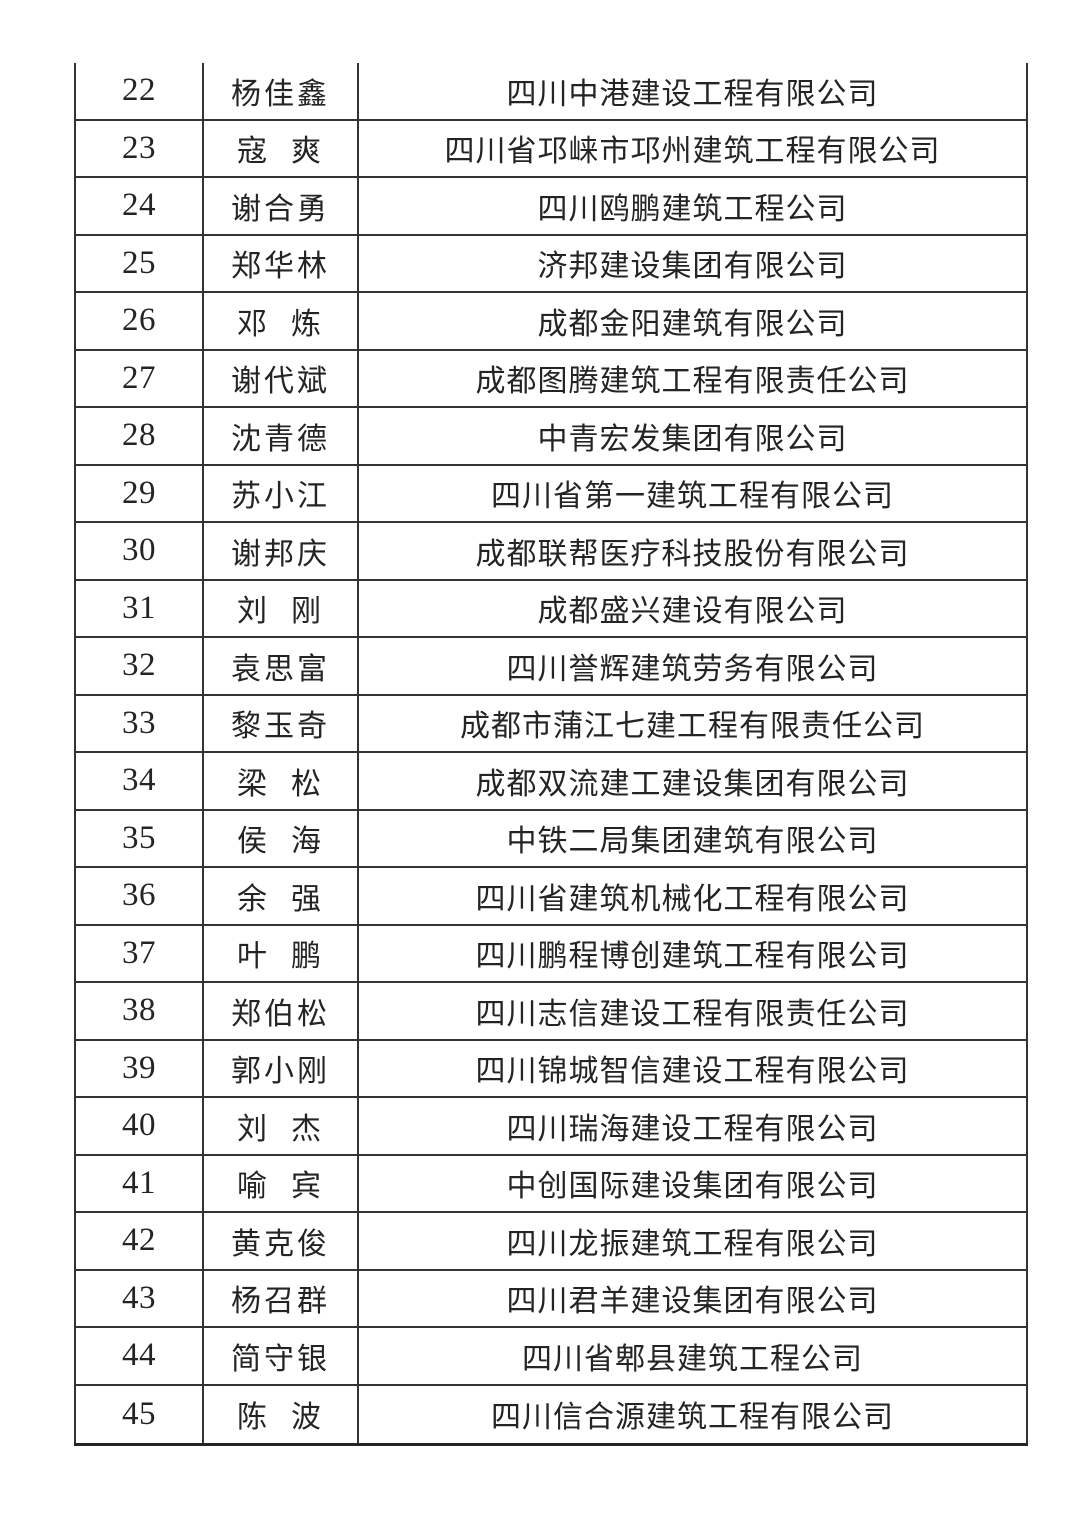  Describe the element at coordinates (281, 1356) in the screenshot. I see `person-name: 简守银` at that location.